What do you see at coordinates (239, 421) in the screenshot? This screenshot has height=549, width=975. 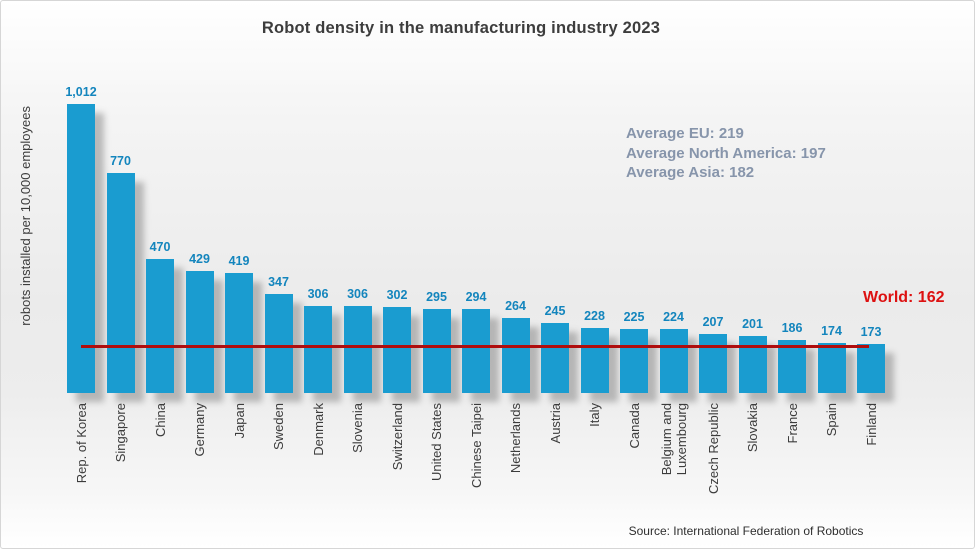 I see `x-axis-label: Japan` at bounding box center [239, 421].